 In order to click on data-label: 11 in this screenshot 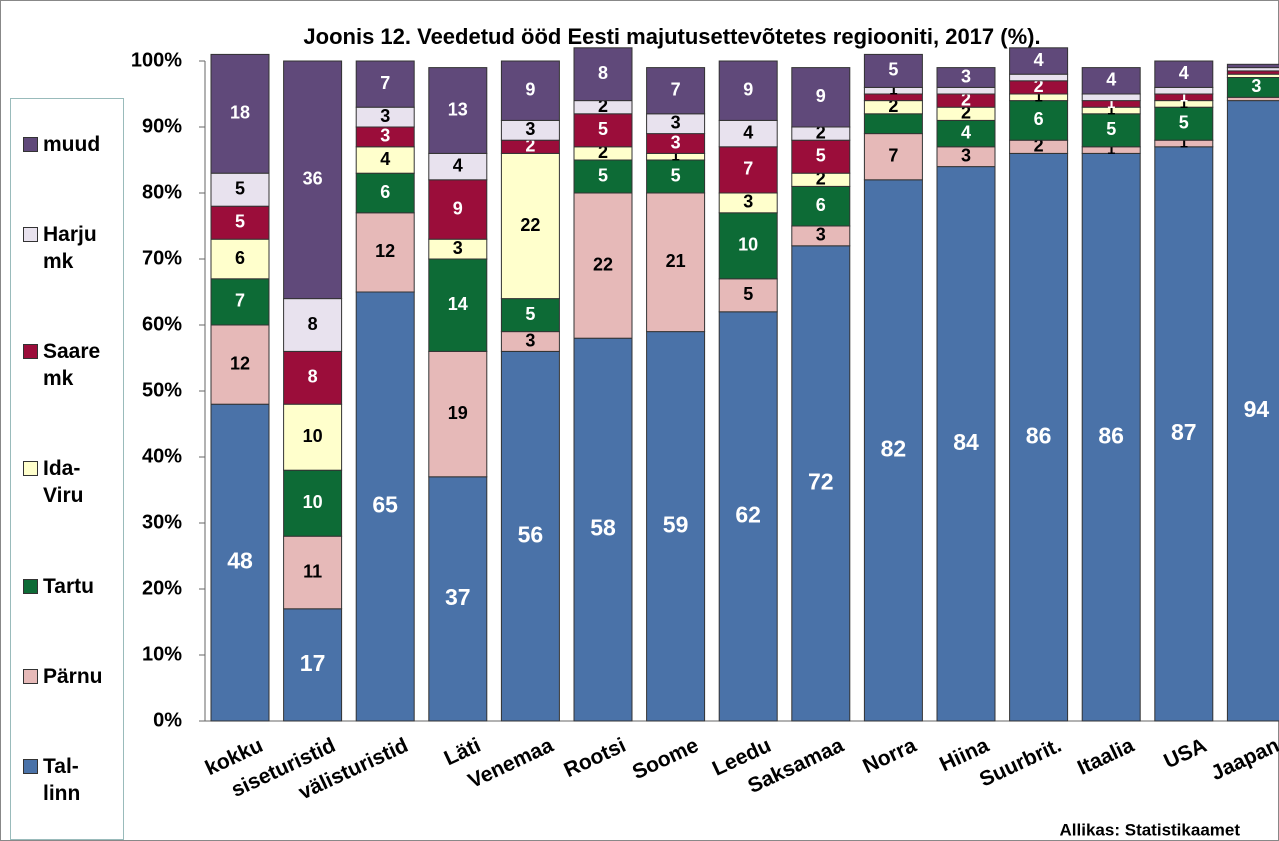, I will do `click(312, 571)`.